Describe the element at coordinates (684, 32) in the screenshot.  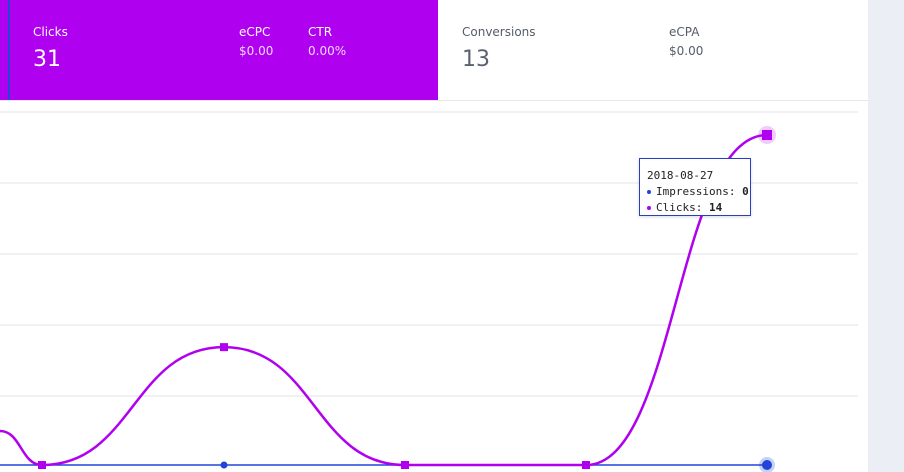
I see `ecpa-label: eCPA` at that location.